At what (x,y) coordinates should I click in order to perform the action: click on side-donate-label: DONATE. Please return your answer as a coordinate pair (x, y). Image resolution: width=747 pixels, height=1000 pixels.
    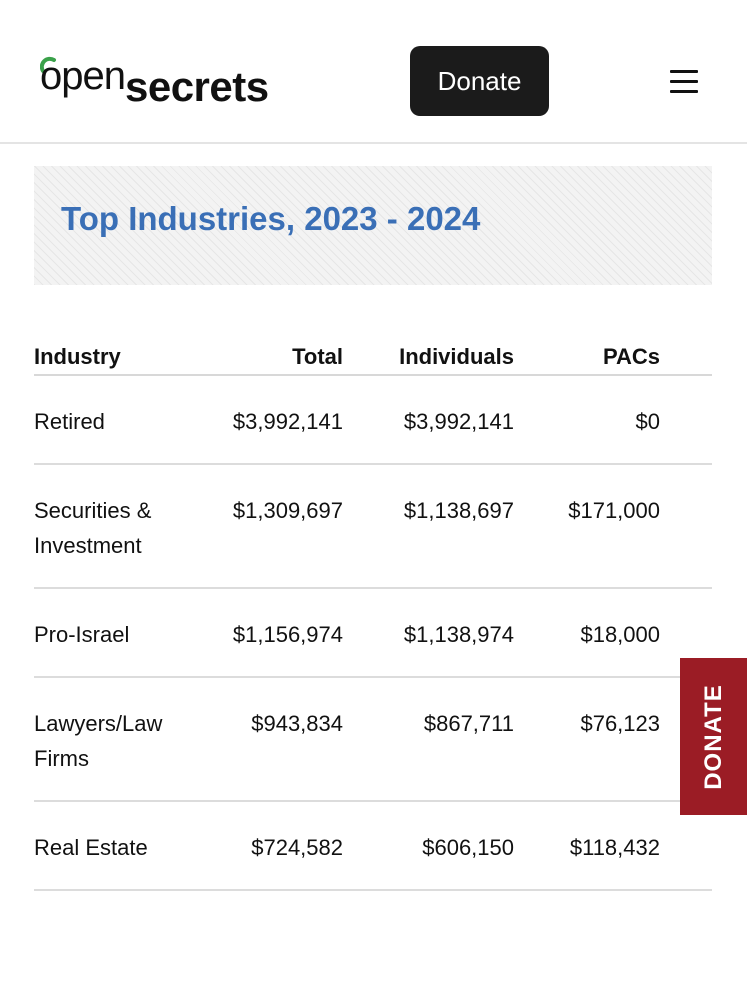
    Looking at the image, I should click on (713, 736).